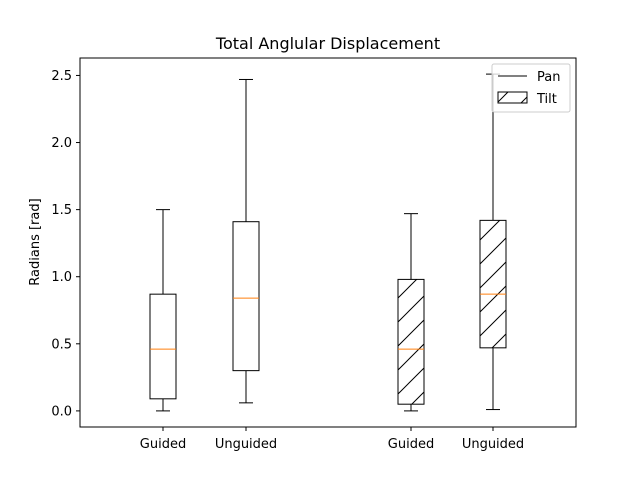  I want to click on box-pan-guided, so click(163, 310).